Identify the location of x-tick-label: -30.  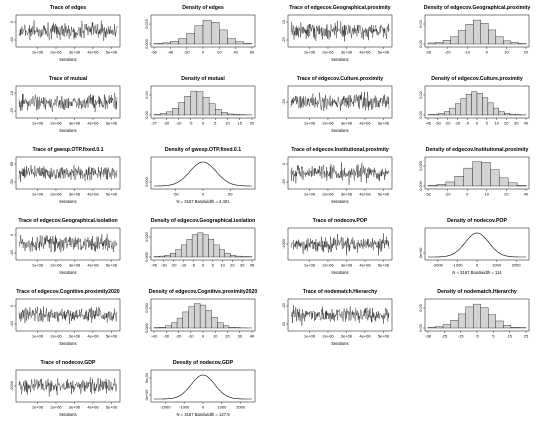
(166, 336).